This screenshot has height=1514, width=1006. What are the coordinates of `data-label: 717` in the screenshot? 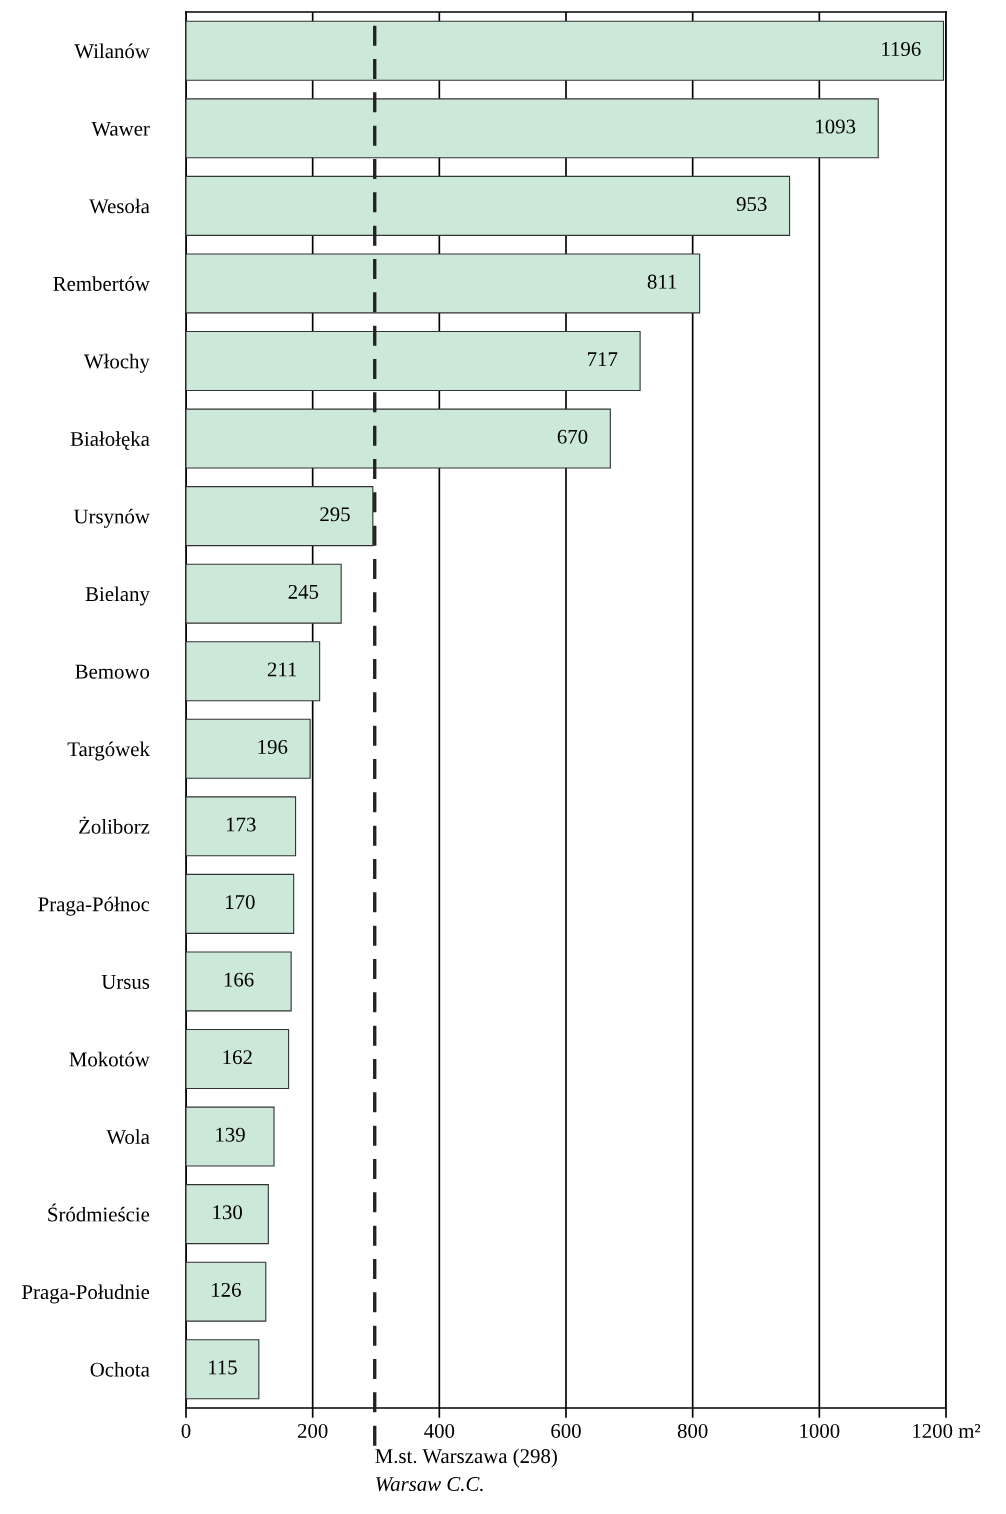 It's located at (603, 359).